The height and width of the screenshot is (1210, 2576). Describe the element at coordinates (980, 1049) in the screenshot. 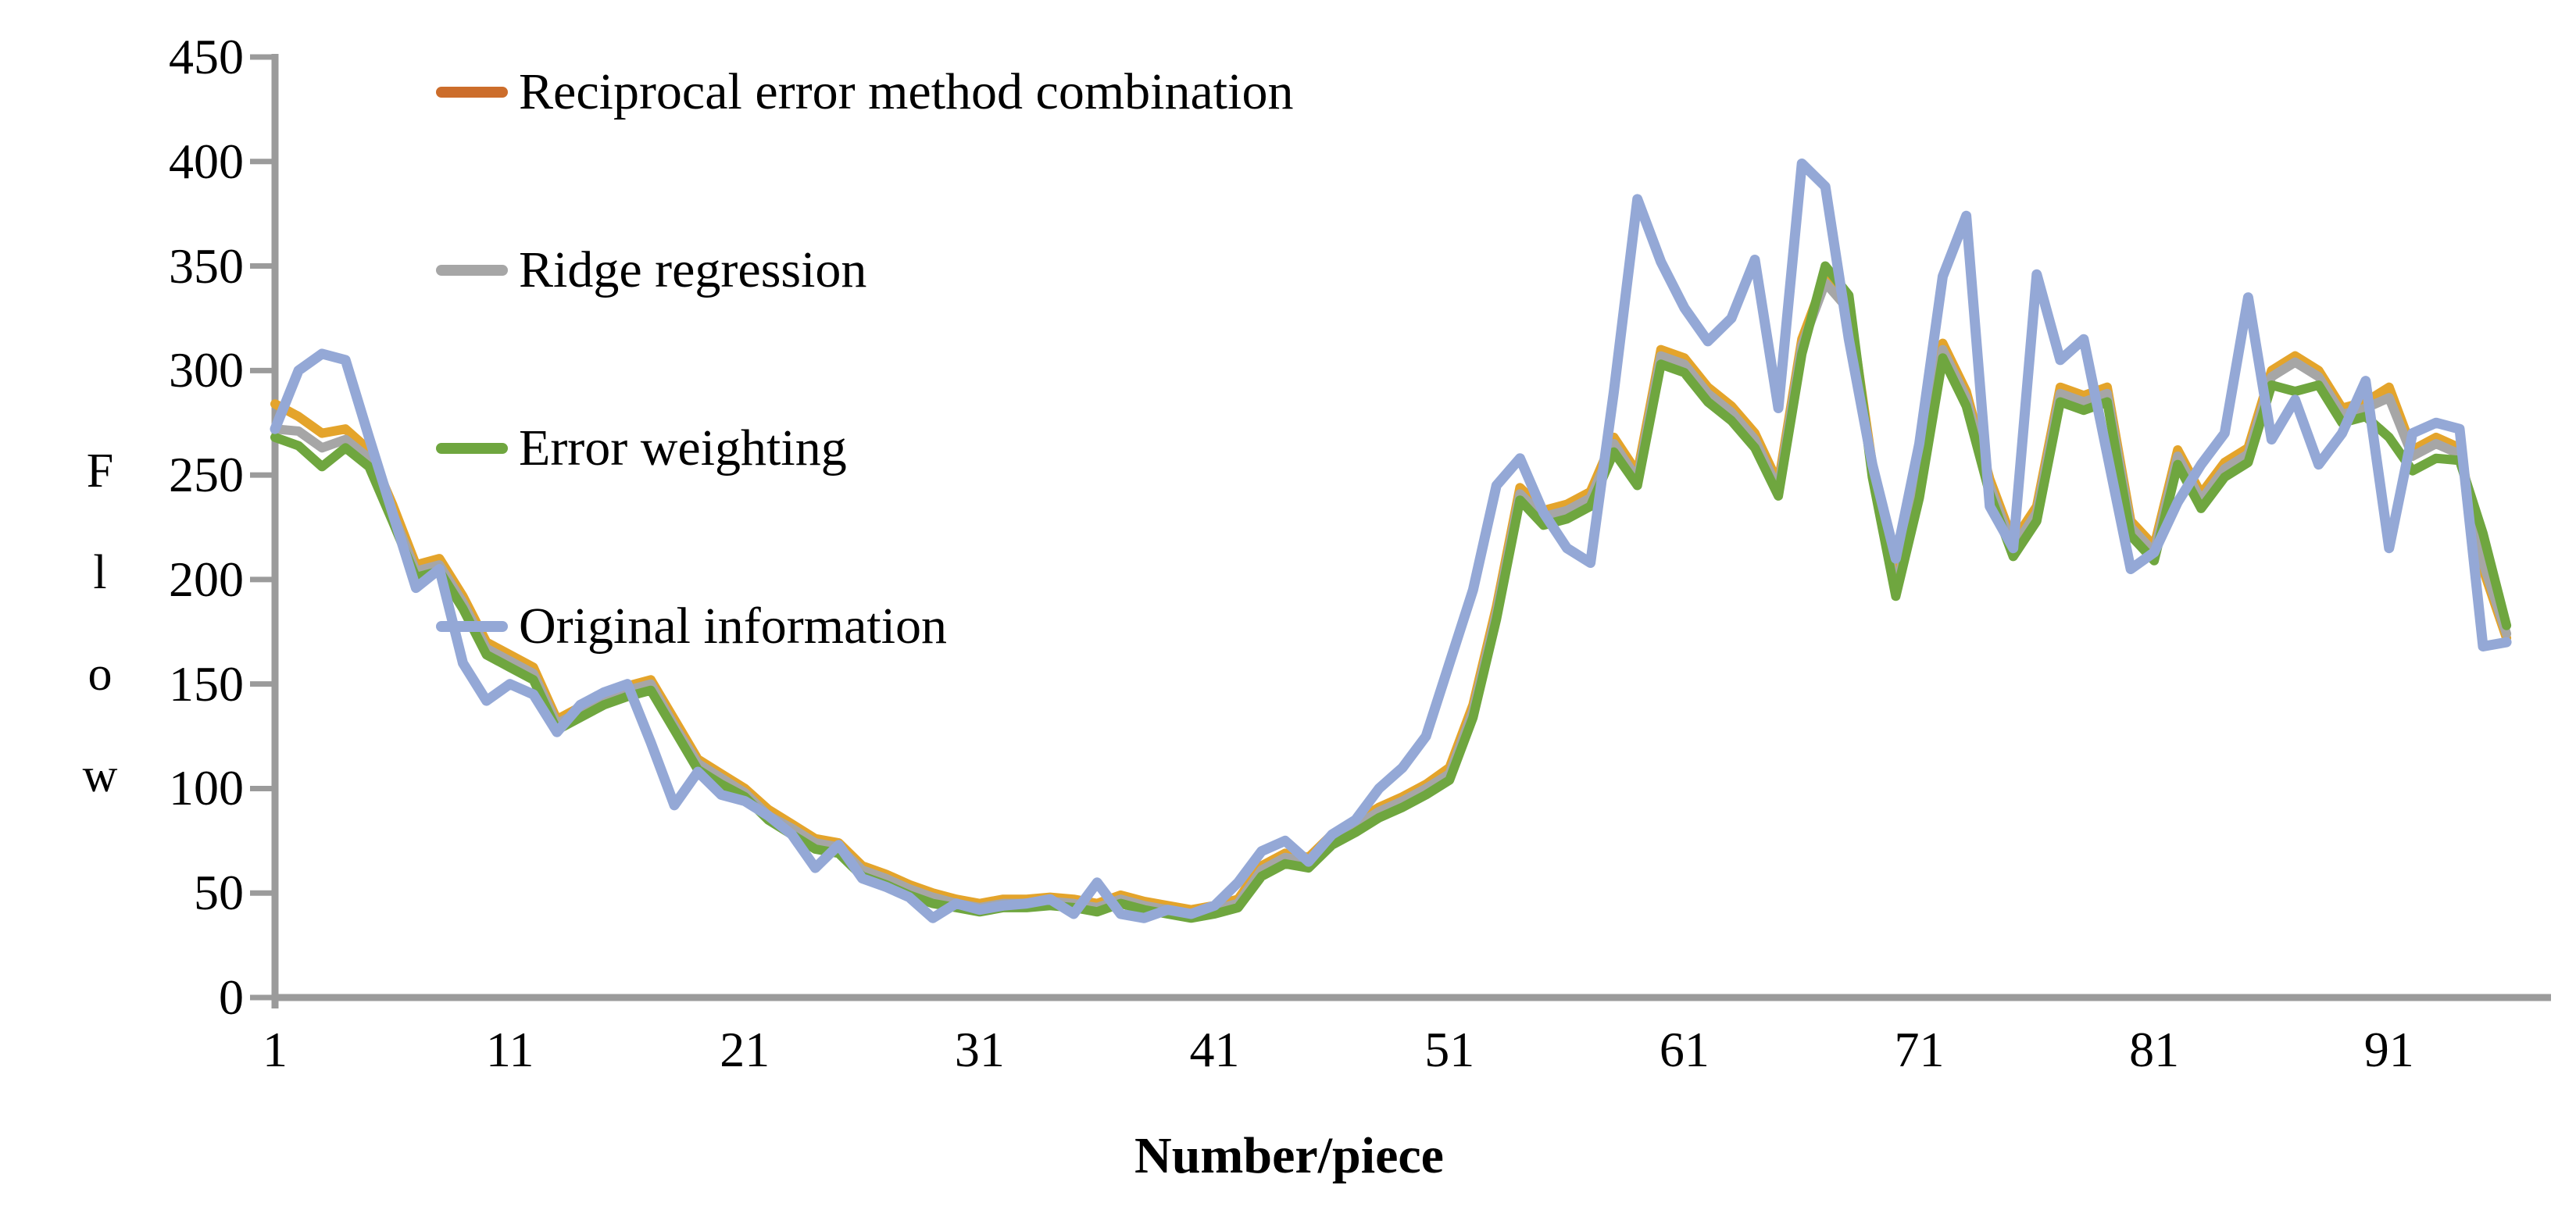

I see `x-tick-label: 31` at that location.